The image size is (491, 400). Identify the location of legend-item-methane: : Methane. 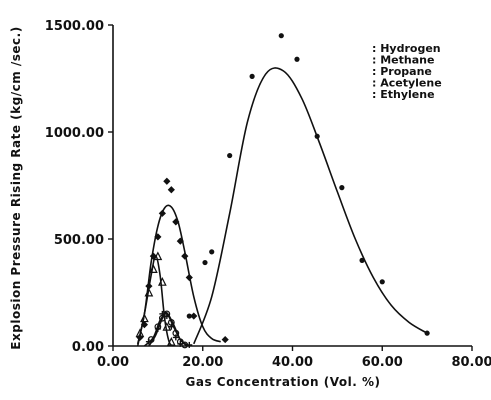
(403, 60).